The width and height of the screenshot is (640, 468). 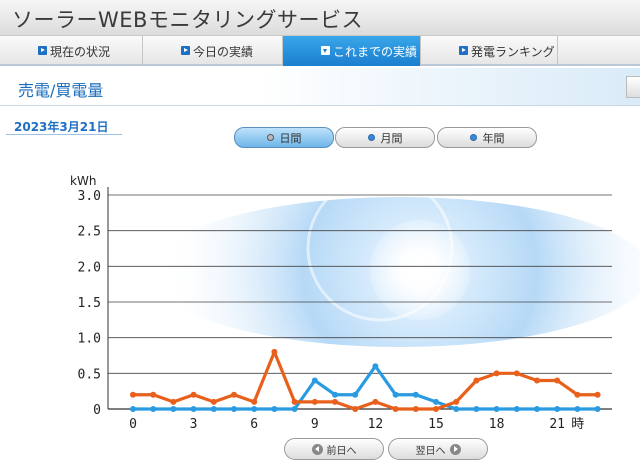 I want to click on prev-day-button: 前日へ, so click(x=334, y=449).